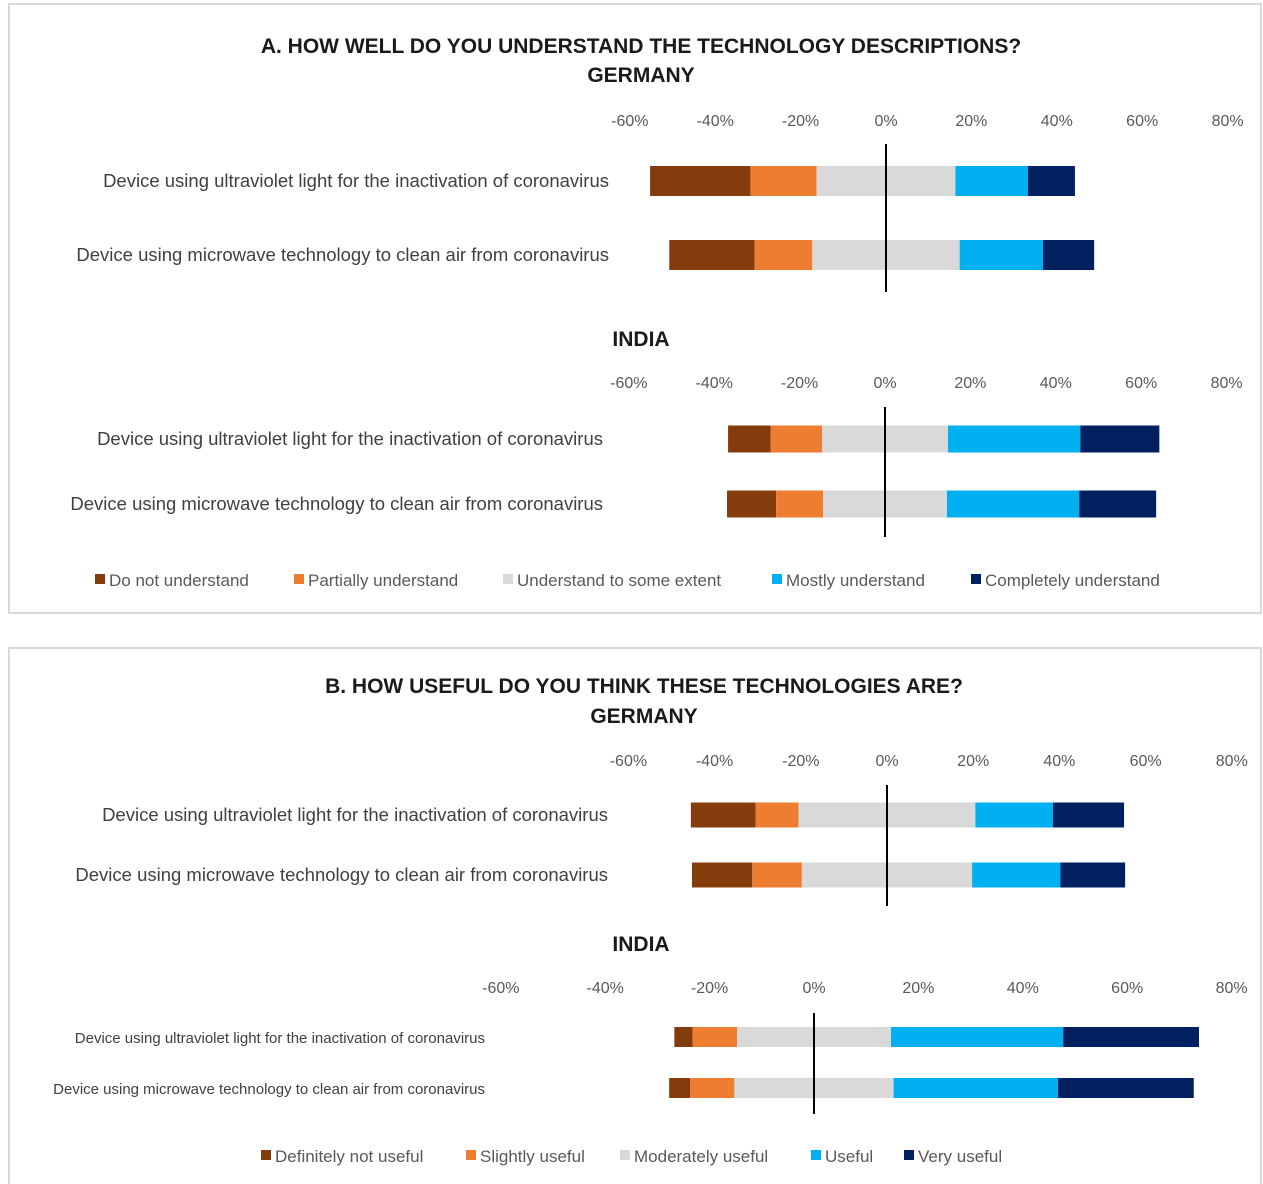 This screenshot has height=1184, width=1263. Describe the element at coordinates (619, 580) in the screenshot. I see `legend-label: Understand to some extent` at that location.